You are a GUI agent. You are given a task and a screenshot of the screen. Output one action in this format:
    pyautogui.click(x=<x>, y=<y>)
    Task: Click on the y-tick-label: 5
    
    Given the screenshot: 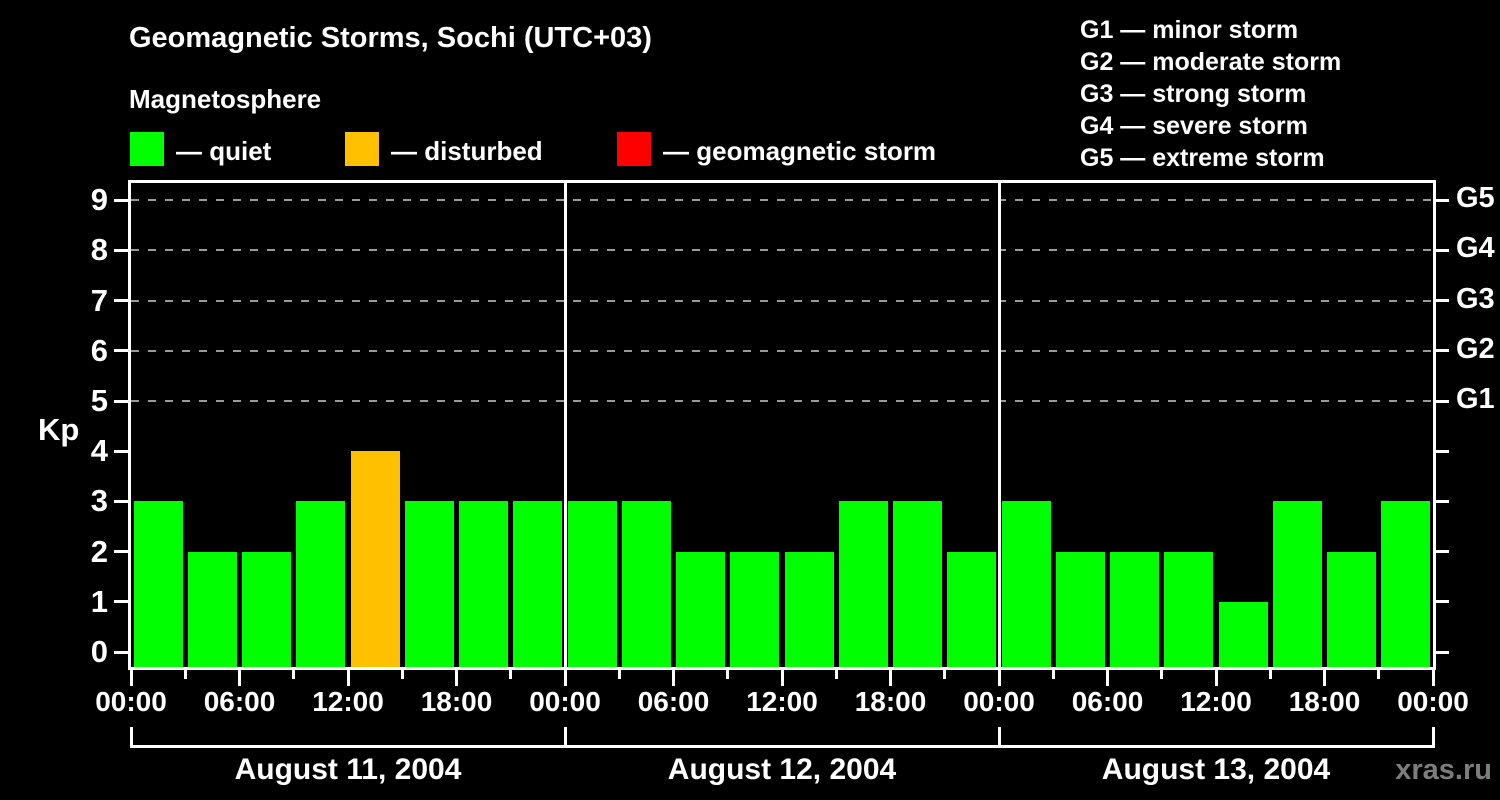 What is the action you would take?
    pyautogui.click(x=99, y=400)
    